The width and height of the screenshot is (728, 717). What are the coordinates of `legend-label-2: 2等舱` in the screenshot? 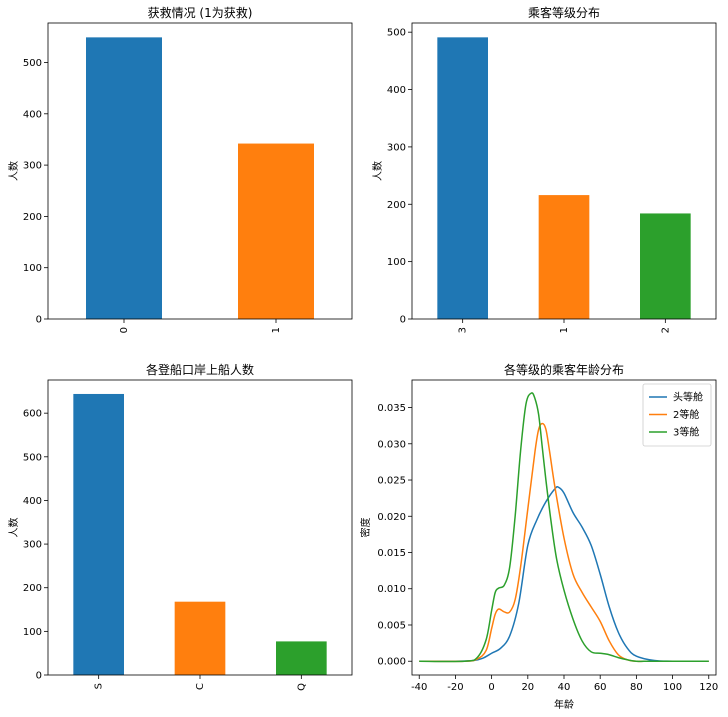 It's located at (686, 414).